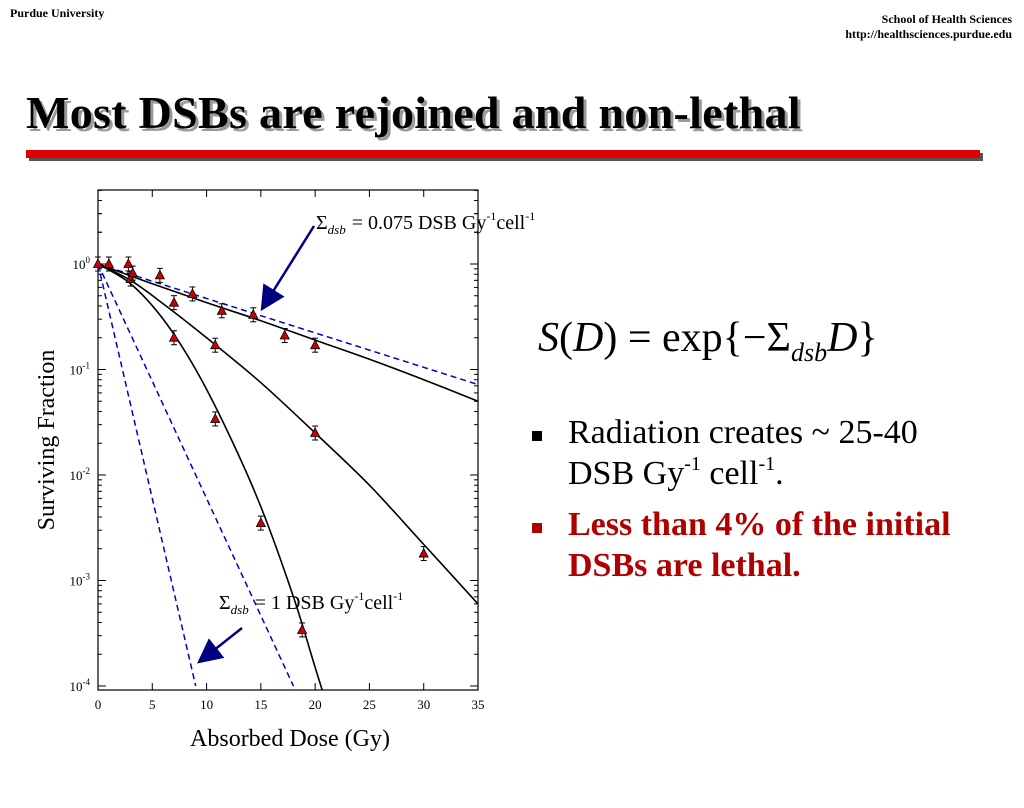  What do you see at coordinates (225, 603) in the screenshot?
I see `annotation-bottom-sigma: Σ` at bounding box center [225, 603].